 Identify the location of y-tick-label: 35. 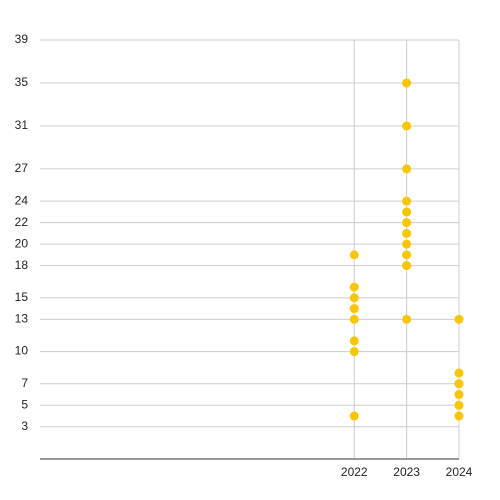
(22, 82).